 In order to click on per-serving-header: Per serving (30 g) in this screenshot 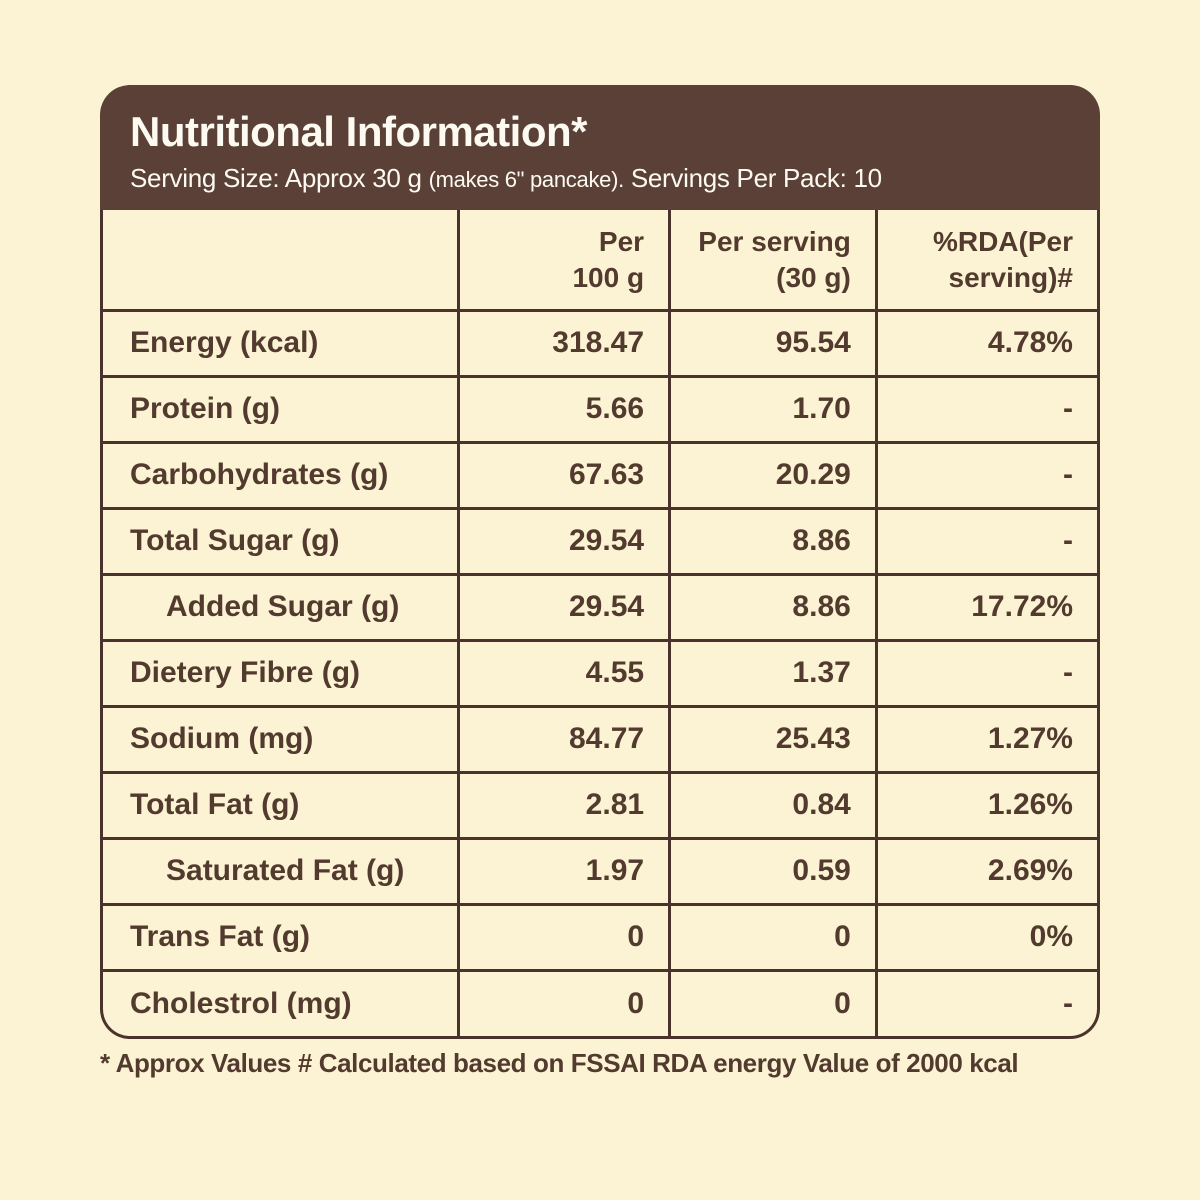, I will do `click(772, 260)`.